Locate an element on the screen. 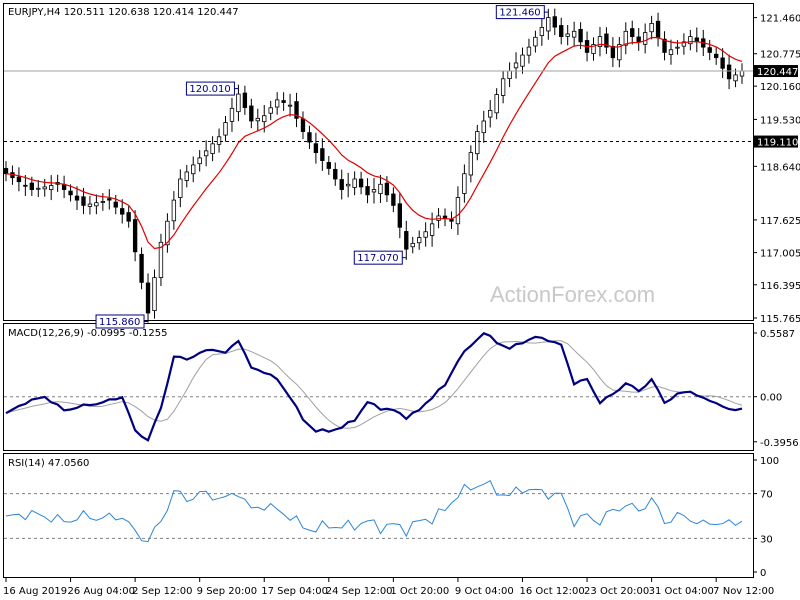 The height and width of the screenshot is (600, 800). rsi-axis-label: 0 is located at coordinates (763, 573).